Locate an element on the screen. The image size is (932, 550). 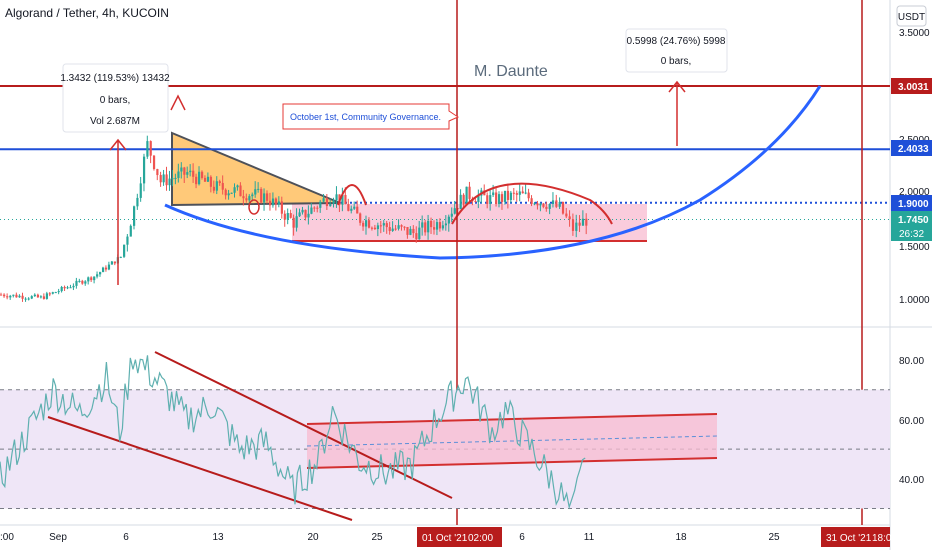
time-tick: 25 is located at coordinates (377, 537).